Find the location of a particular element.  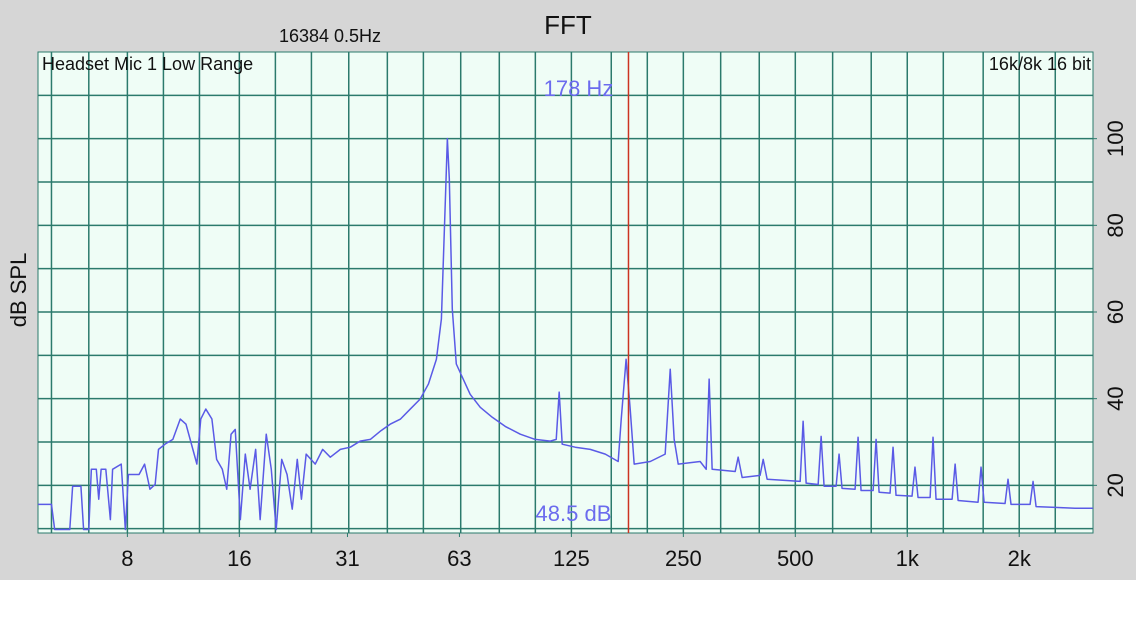

x-tick-label: 1k is located at coordinates (908, 558).